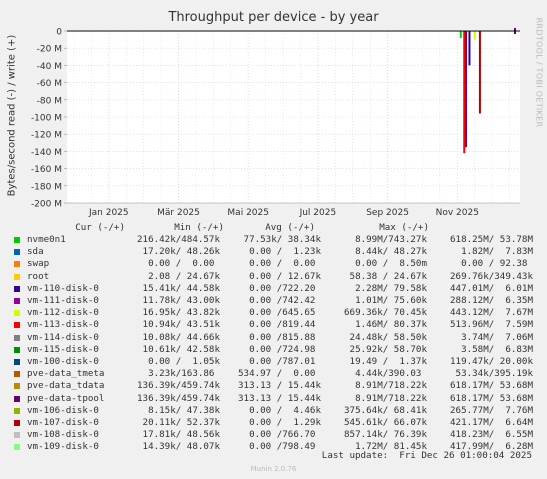 The width and height of the screenshot is (547, 479). What do you see at coordinates (178, 313) in the screenshot?
I see `legend-cur-value: 16.95k/ 43.82k` at bounding box center [178, 313].